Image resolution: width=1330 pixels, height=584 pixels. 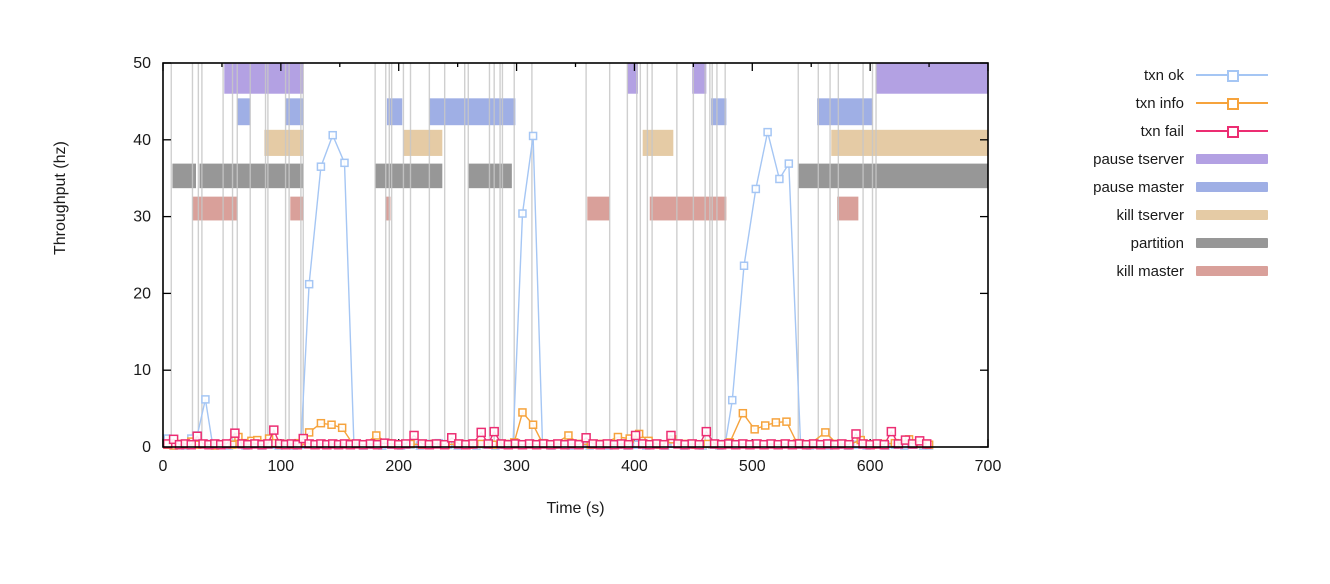 I want to click on legend-label: pause tserver, so click(x=1138, y=159).